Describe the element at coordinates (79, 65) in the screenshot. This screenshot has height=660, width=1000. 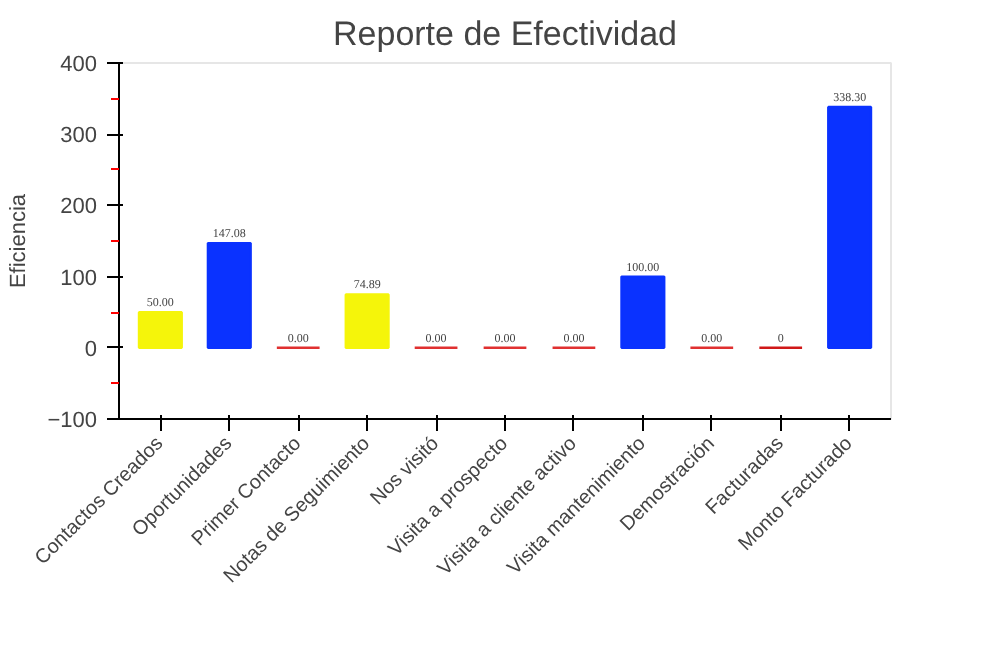
I see `y-tick-label: 400` at that location.